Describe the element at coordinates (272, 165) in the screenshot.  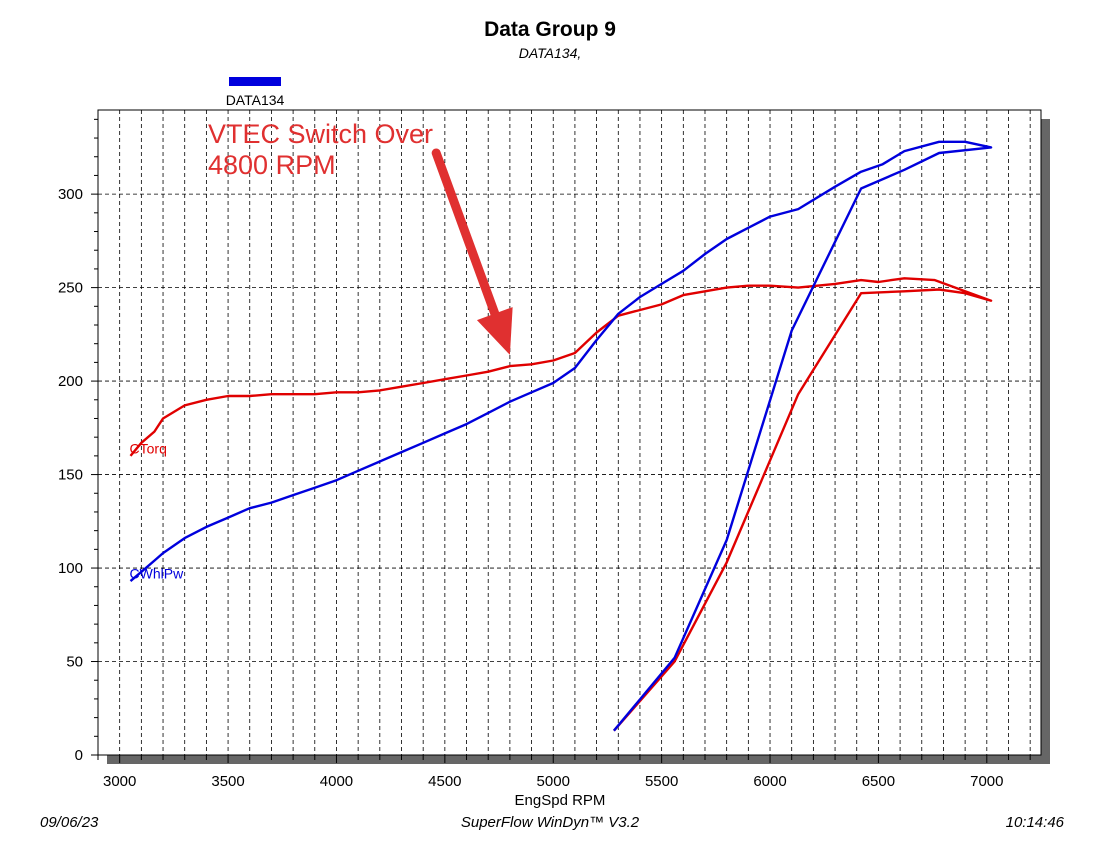
I see `annotation-line-2: 4800 RPM` at that location.